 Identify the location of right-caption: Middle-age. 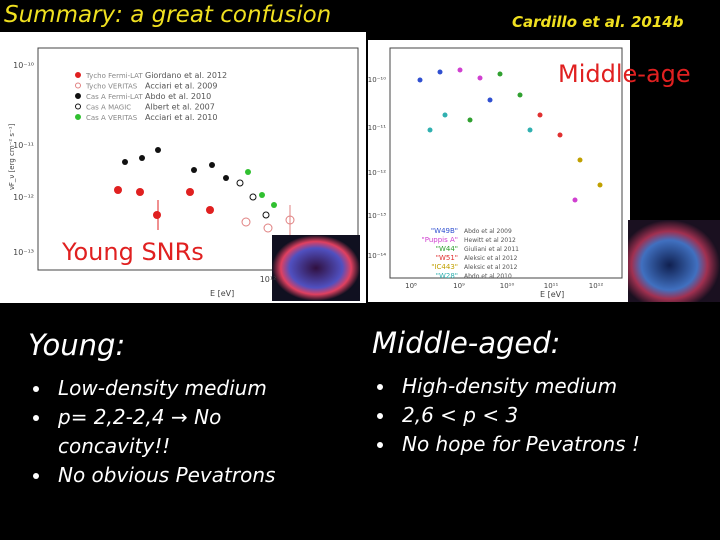
(624, 74).